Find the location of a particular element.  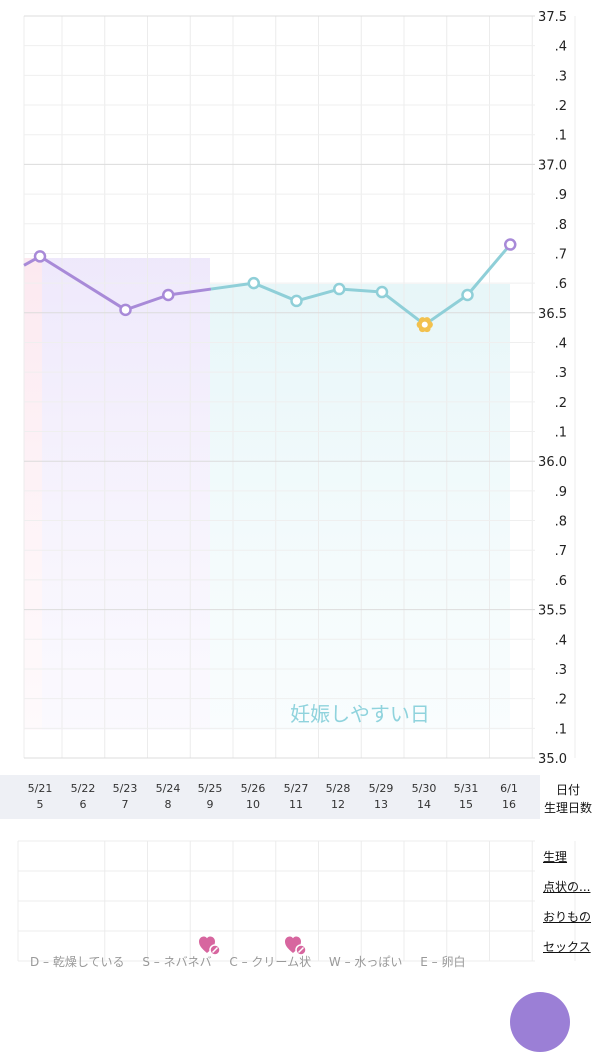

row-label-sex: セックス is located at coordinates (567, 947).